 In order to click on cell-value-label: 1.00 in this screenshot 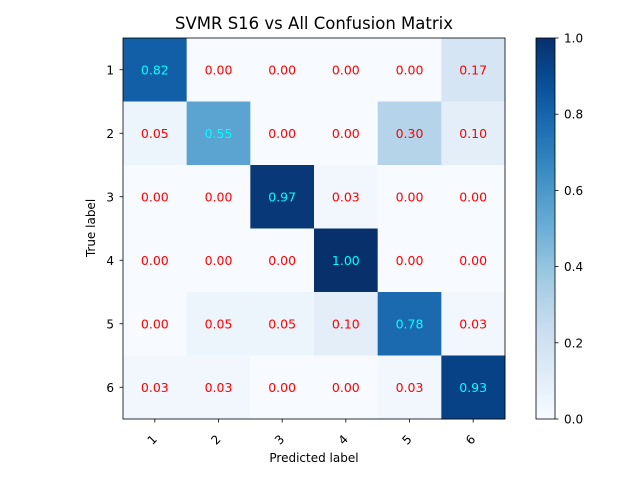, I will do `click(346, 260)`.